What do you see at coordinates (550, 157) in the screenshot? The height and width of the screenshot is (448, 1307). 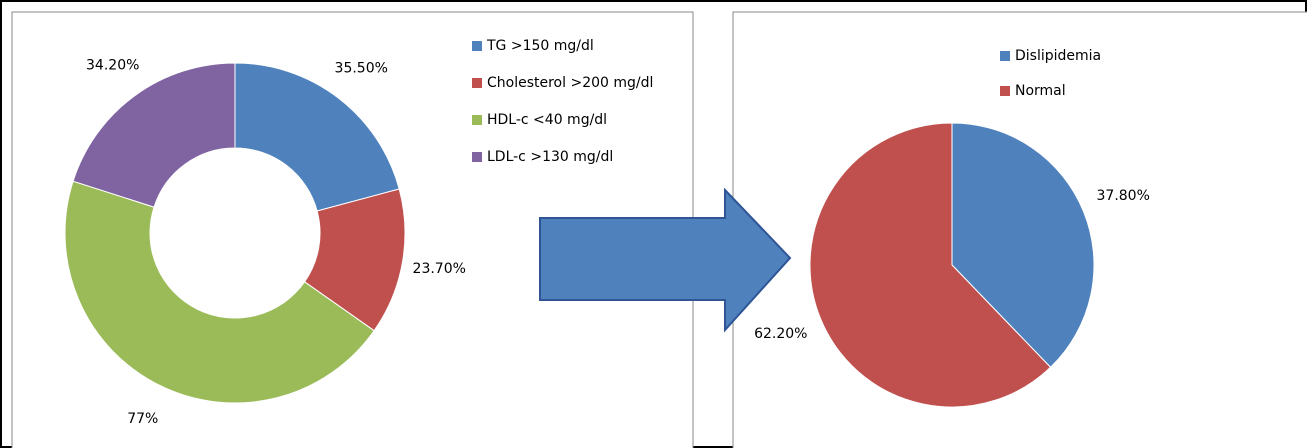 I see `legend-label: LDL-c >130 mg/dl` at bounding box center [550, 157].